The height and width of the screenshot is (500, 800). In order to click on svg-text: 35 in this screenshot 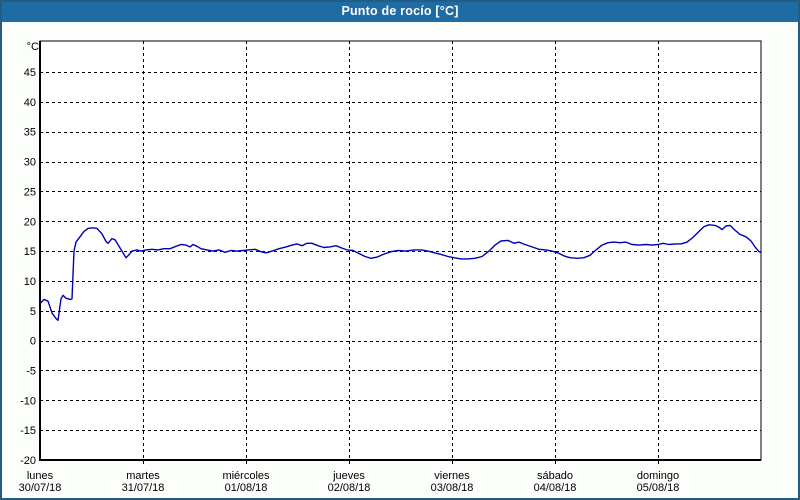, I will do `click(30, 133)`.